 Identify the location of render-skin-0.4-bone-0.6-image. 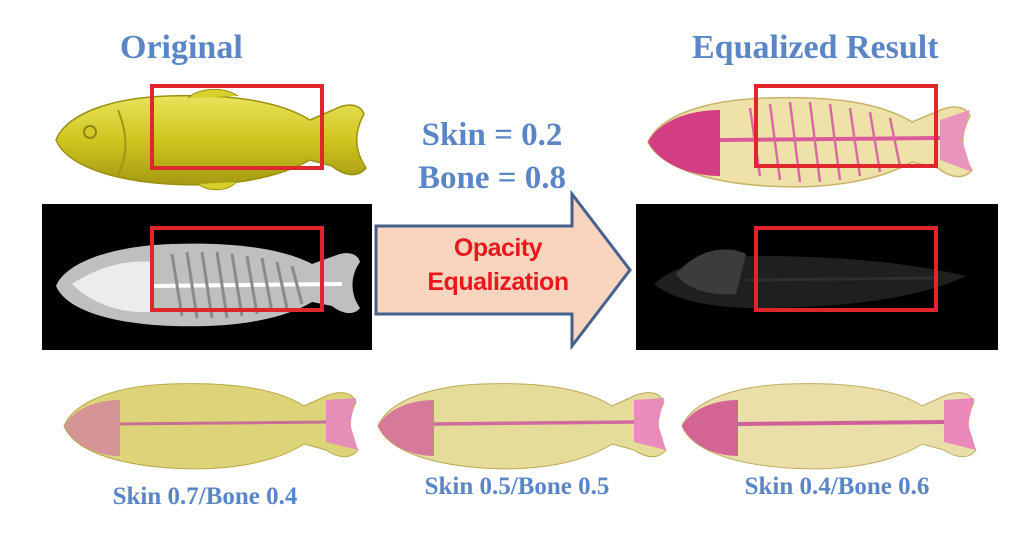
(830, 425).